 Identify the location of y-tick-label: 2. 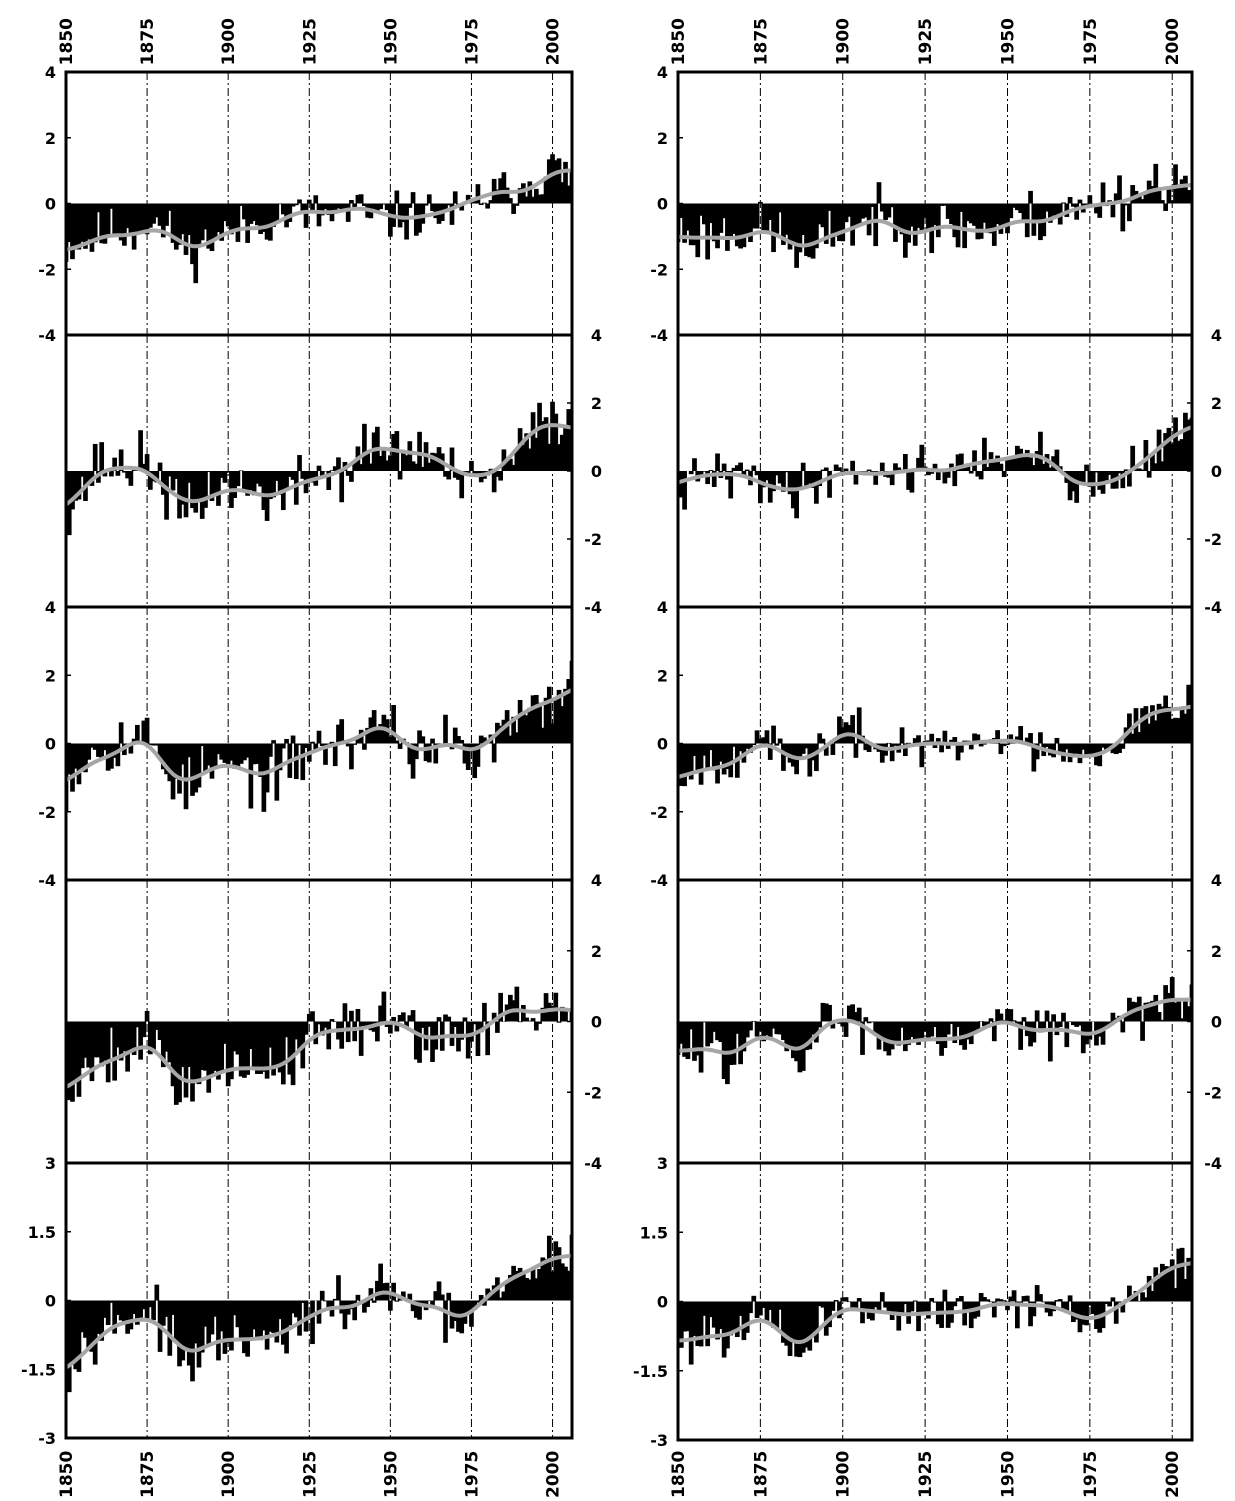
(662, 138).